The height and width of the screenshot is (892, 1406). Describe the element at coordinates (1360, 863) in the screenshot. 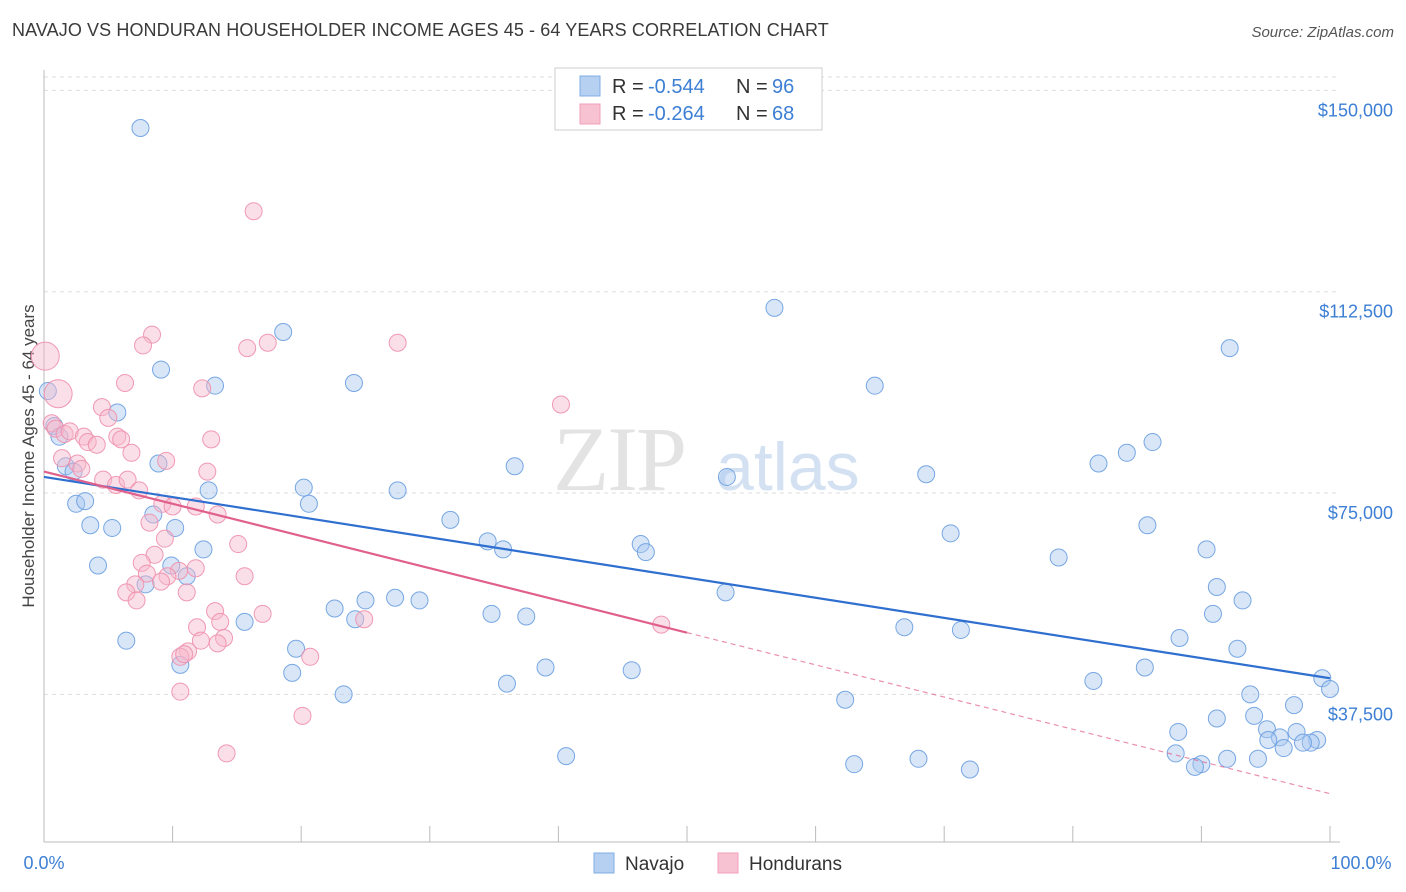

I see `x-tick-label-max: 100.0%` at that location.